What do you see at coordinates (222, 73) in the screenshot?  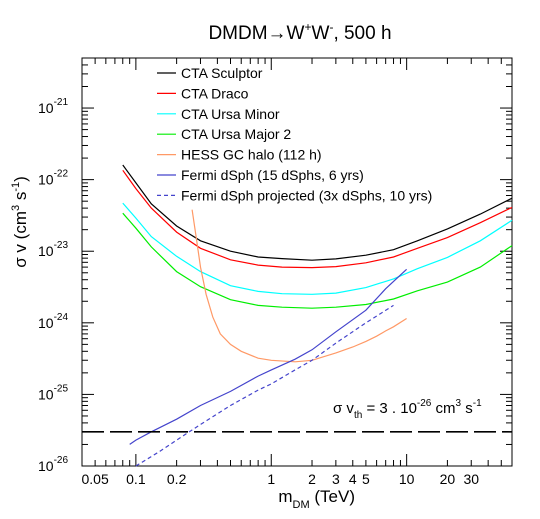 I see `legend-label: CTA Sculptor` at bounding box center [222, 73].